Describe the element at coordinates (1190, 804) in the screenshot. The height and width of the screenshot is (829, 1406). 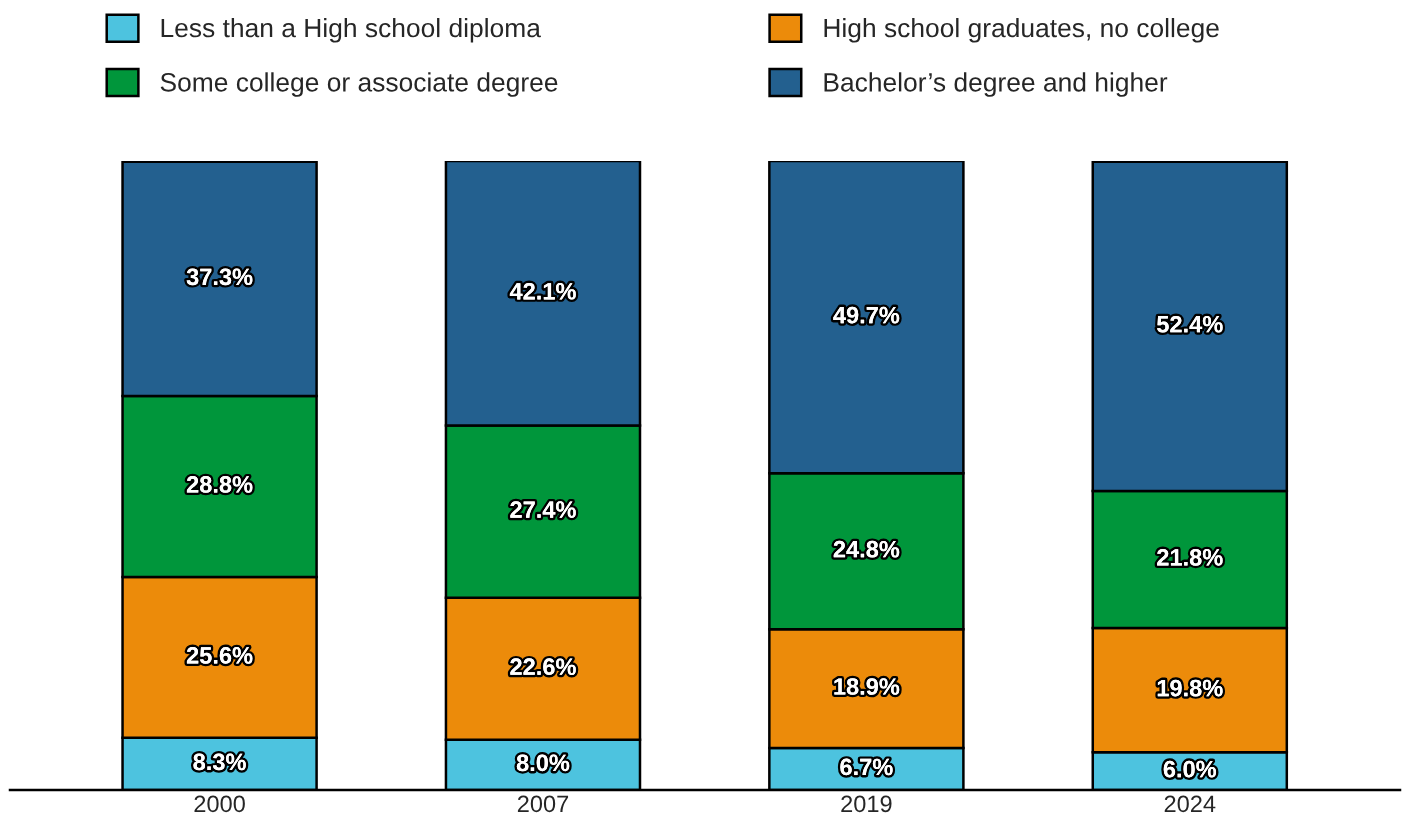
I see `x-tick-label: 2024` at that location.